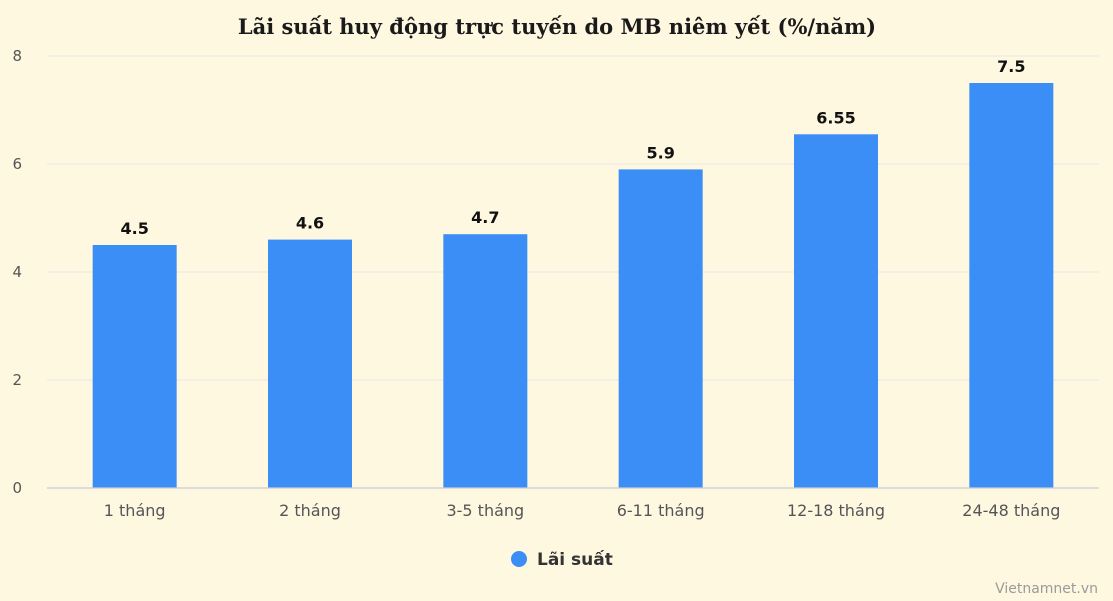 The width and height of the screenshot is (1113, 601). What do you see at coordinates (485, 217) in the screenshot?
I see `data-label: 4.7` at bounding box center [485, 217].